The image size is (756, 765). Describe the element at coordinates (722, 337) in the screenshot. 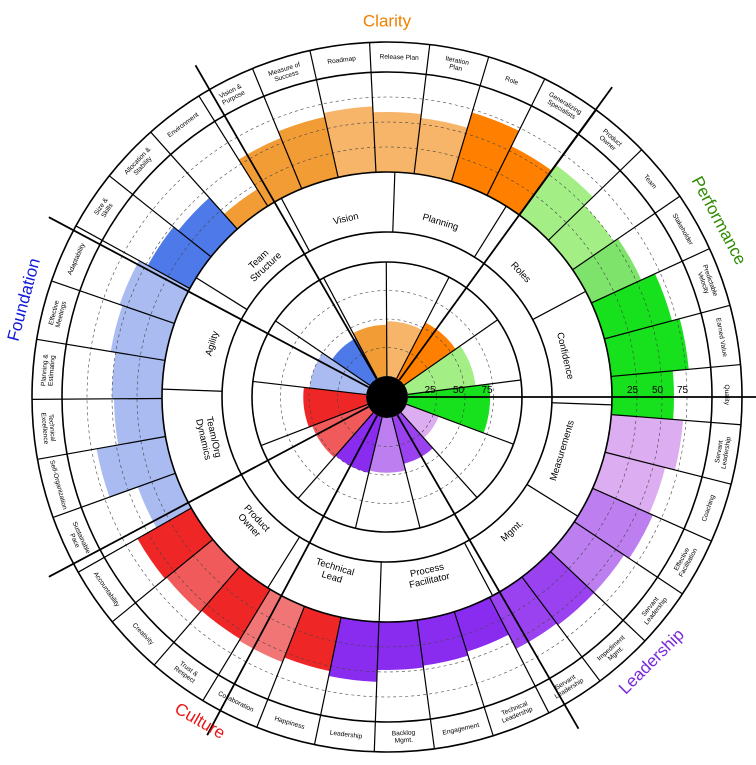

I see `outer-segment-label: Earned Value` at that location.